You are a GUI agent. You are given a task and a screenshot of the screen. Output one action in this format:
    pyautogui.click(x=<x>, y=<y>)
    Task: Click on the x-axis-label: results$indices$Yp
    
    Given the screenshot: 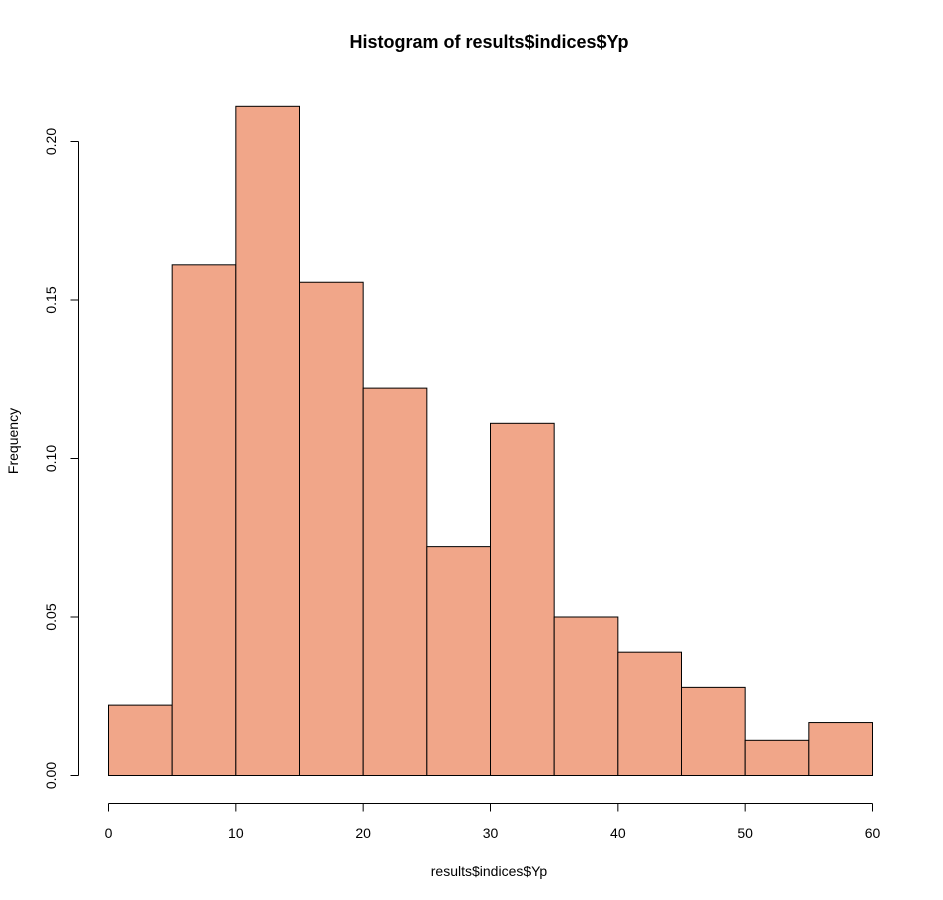 What is the action you would take?
    pyautogui.click(x=489, y=871)
    